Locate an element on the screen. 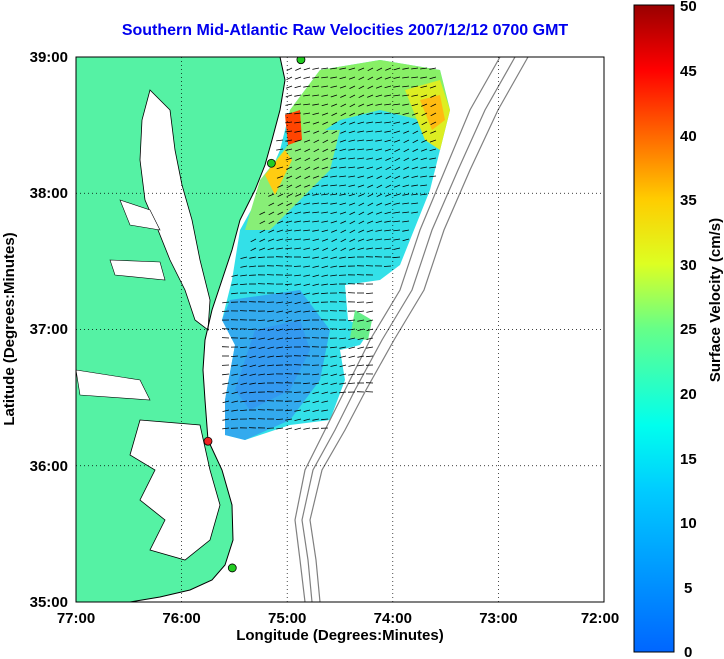 Image resolution: width=724 pixels, height=659 pixels. colorbar-tick-label: 0 is located at coordinates (688, 651).